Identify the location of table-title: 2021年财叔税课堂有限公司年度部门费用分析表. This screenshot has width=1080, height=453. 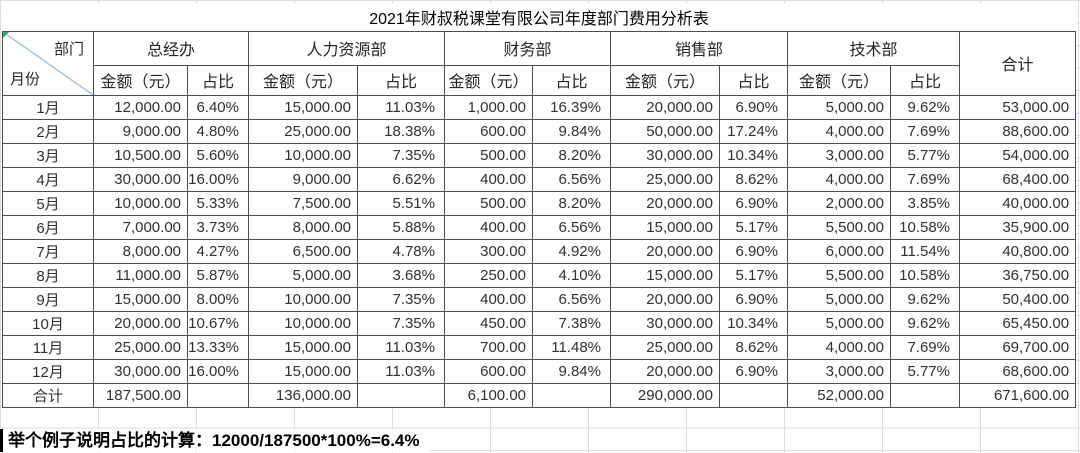
(539, 18).